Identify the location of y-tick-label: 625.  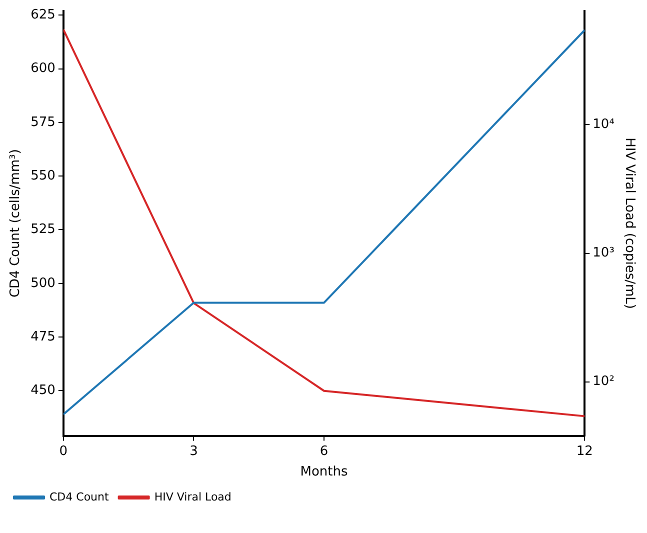
(43, 14).